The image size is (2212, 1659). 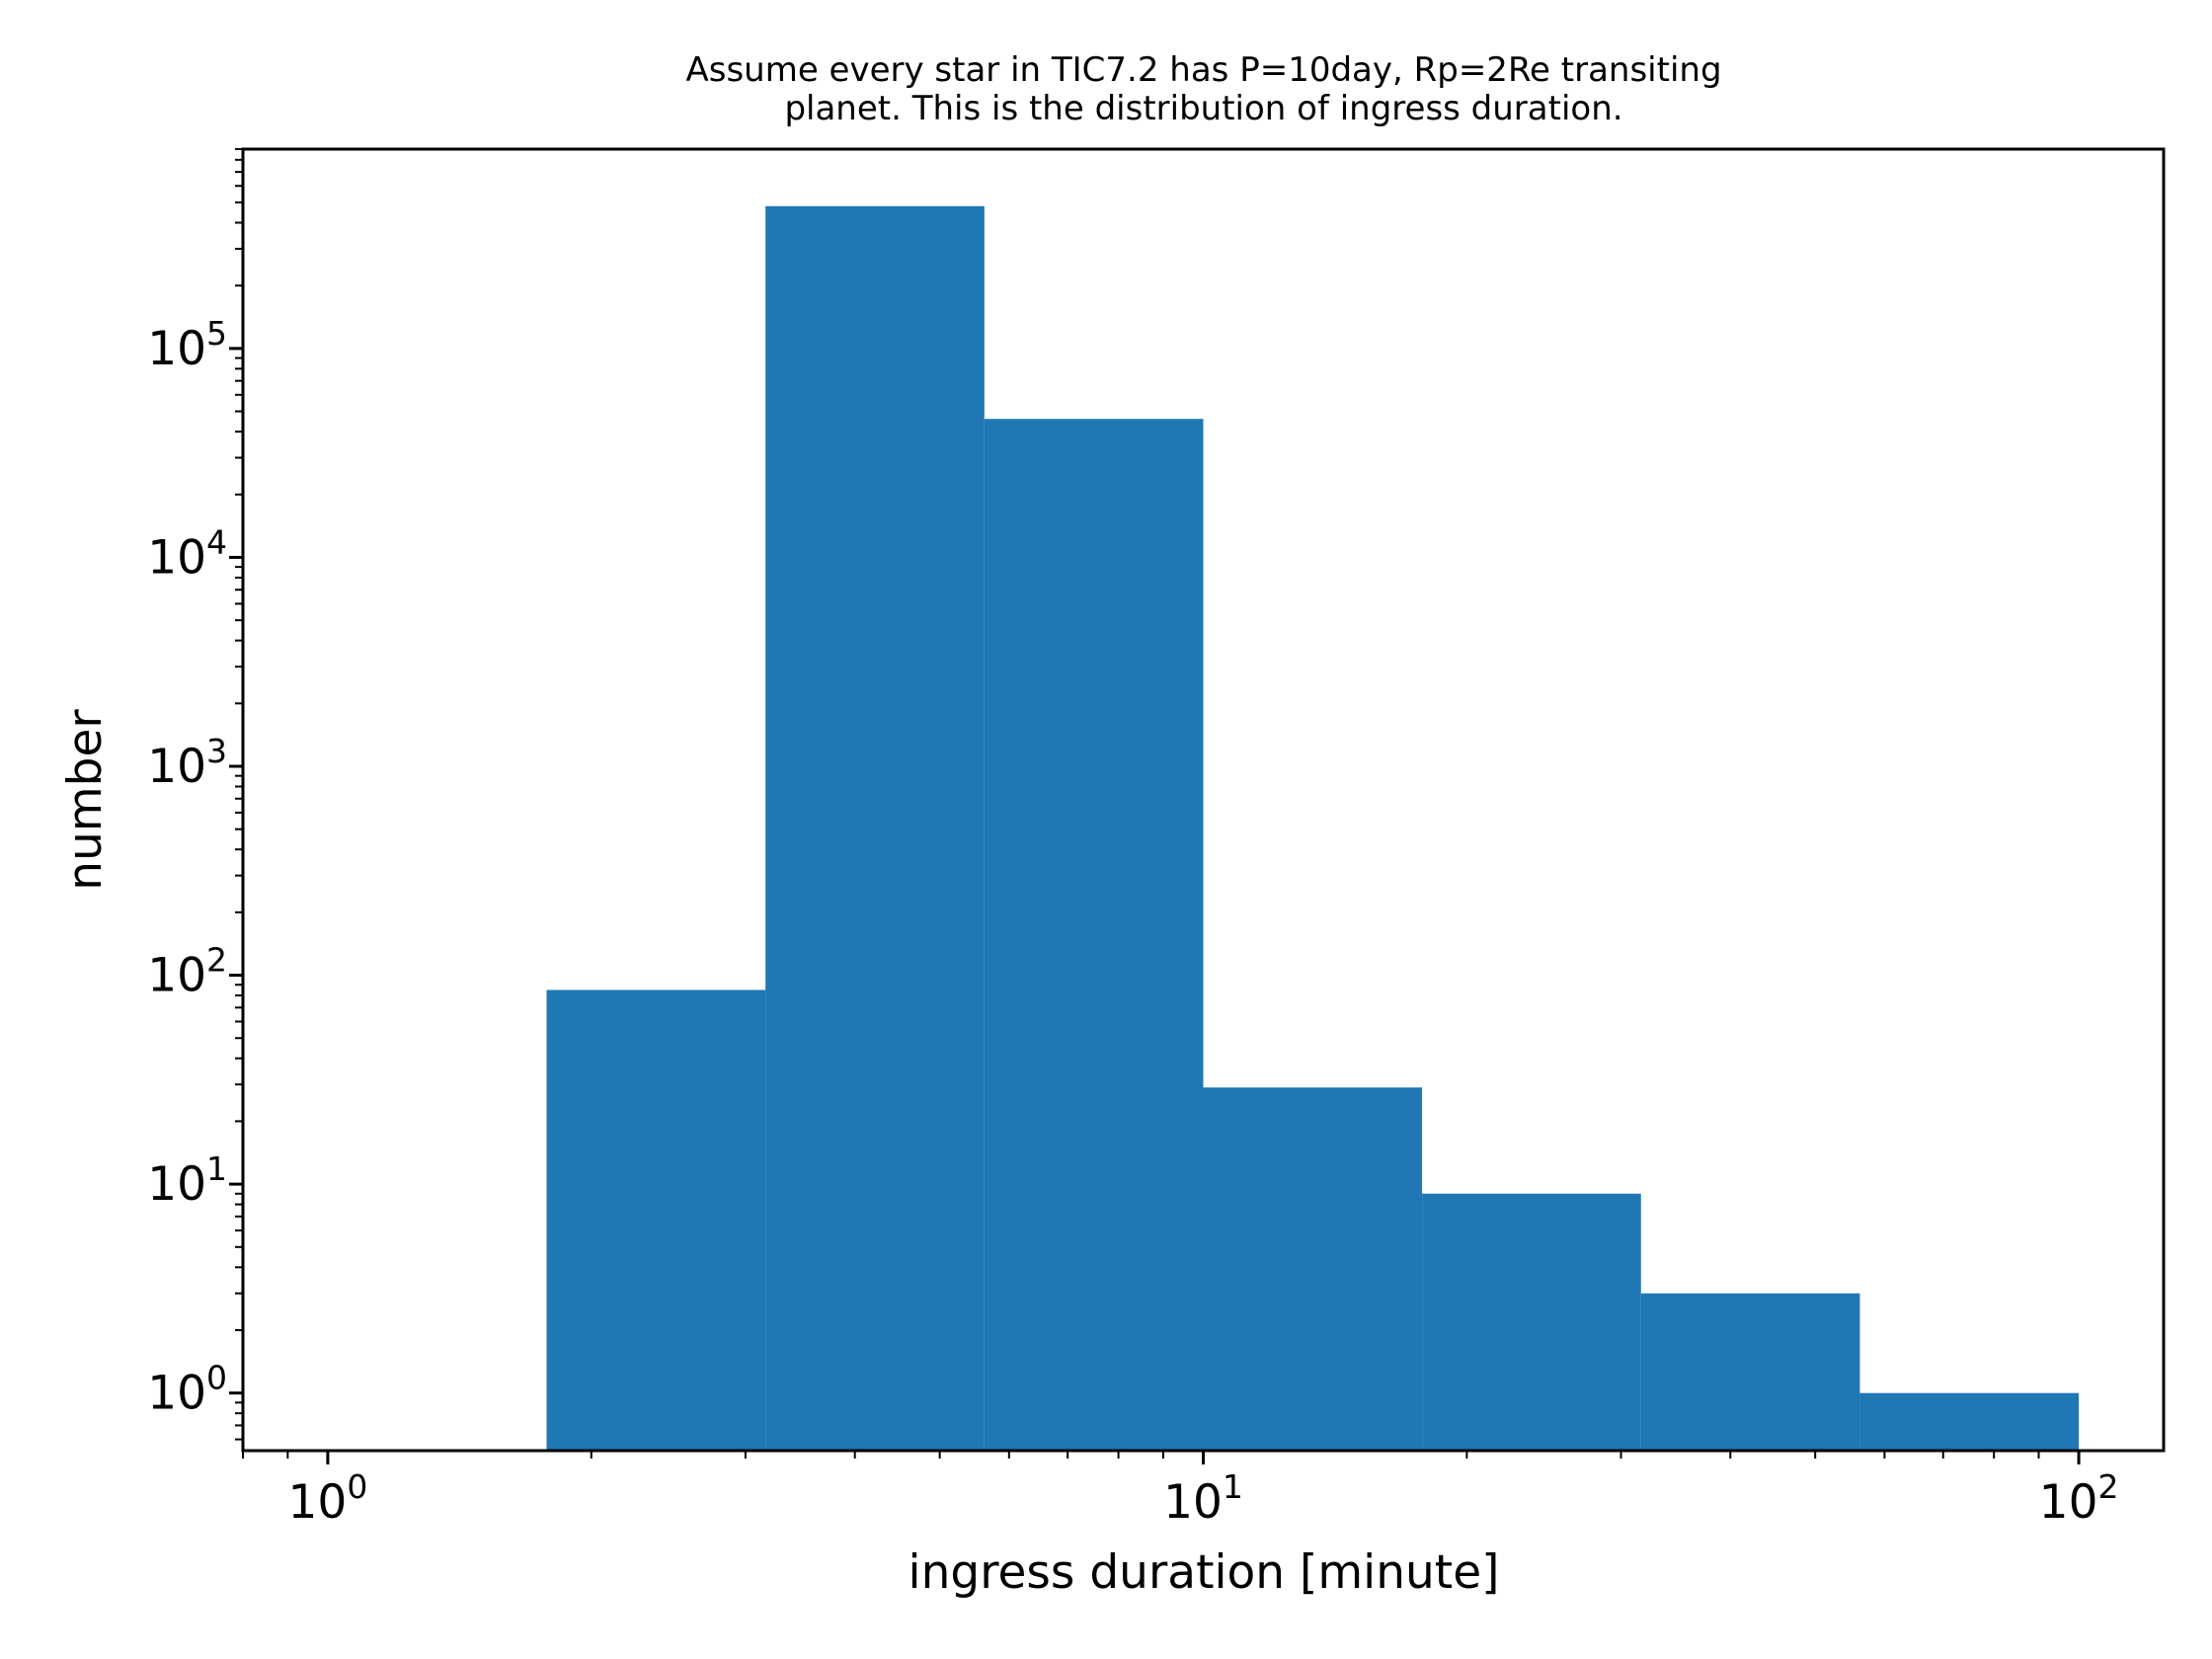 I want to click on y-tick-labels: 10⁰ 10¹ 10² 10³ 10⁴ 10⁵, so click(x=187, y=868).